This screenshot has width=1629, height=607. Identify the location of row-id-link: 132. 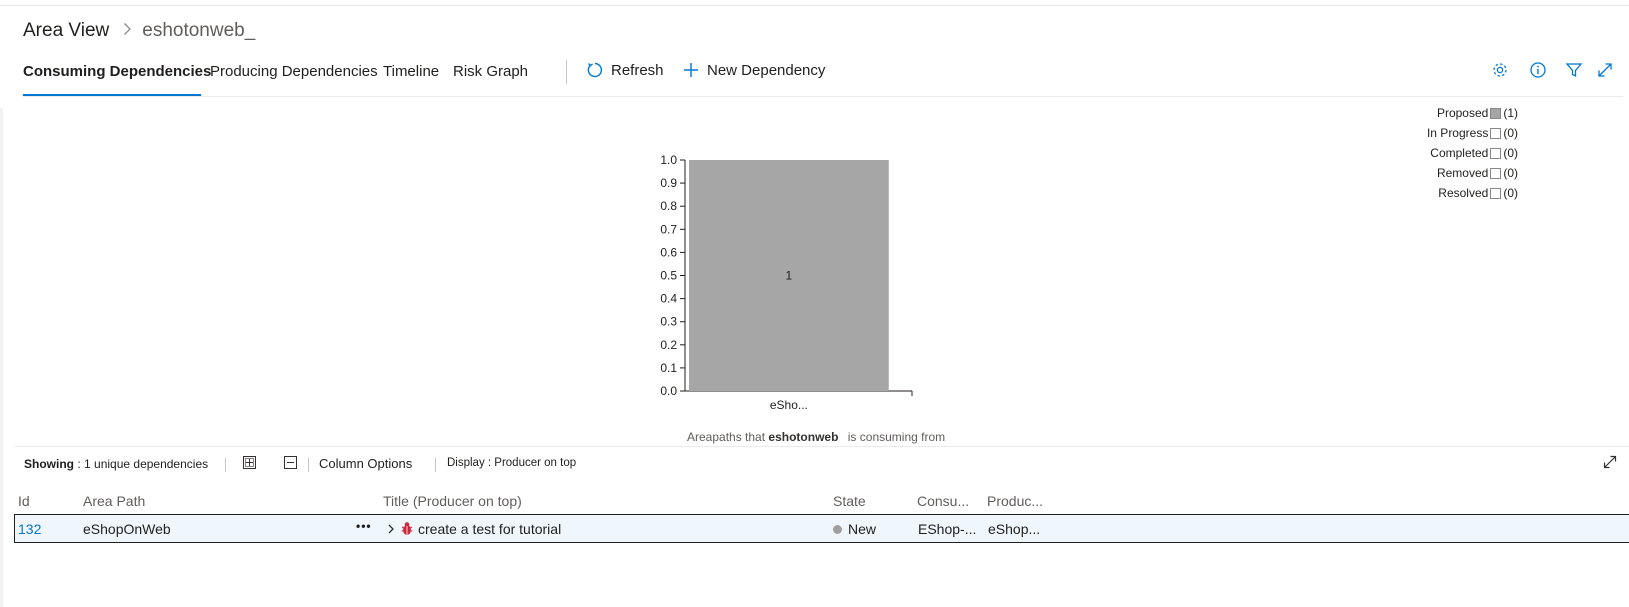
(30, 529).